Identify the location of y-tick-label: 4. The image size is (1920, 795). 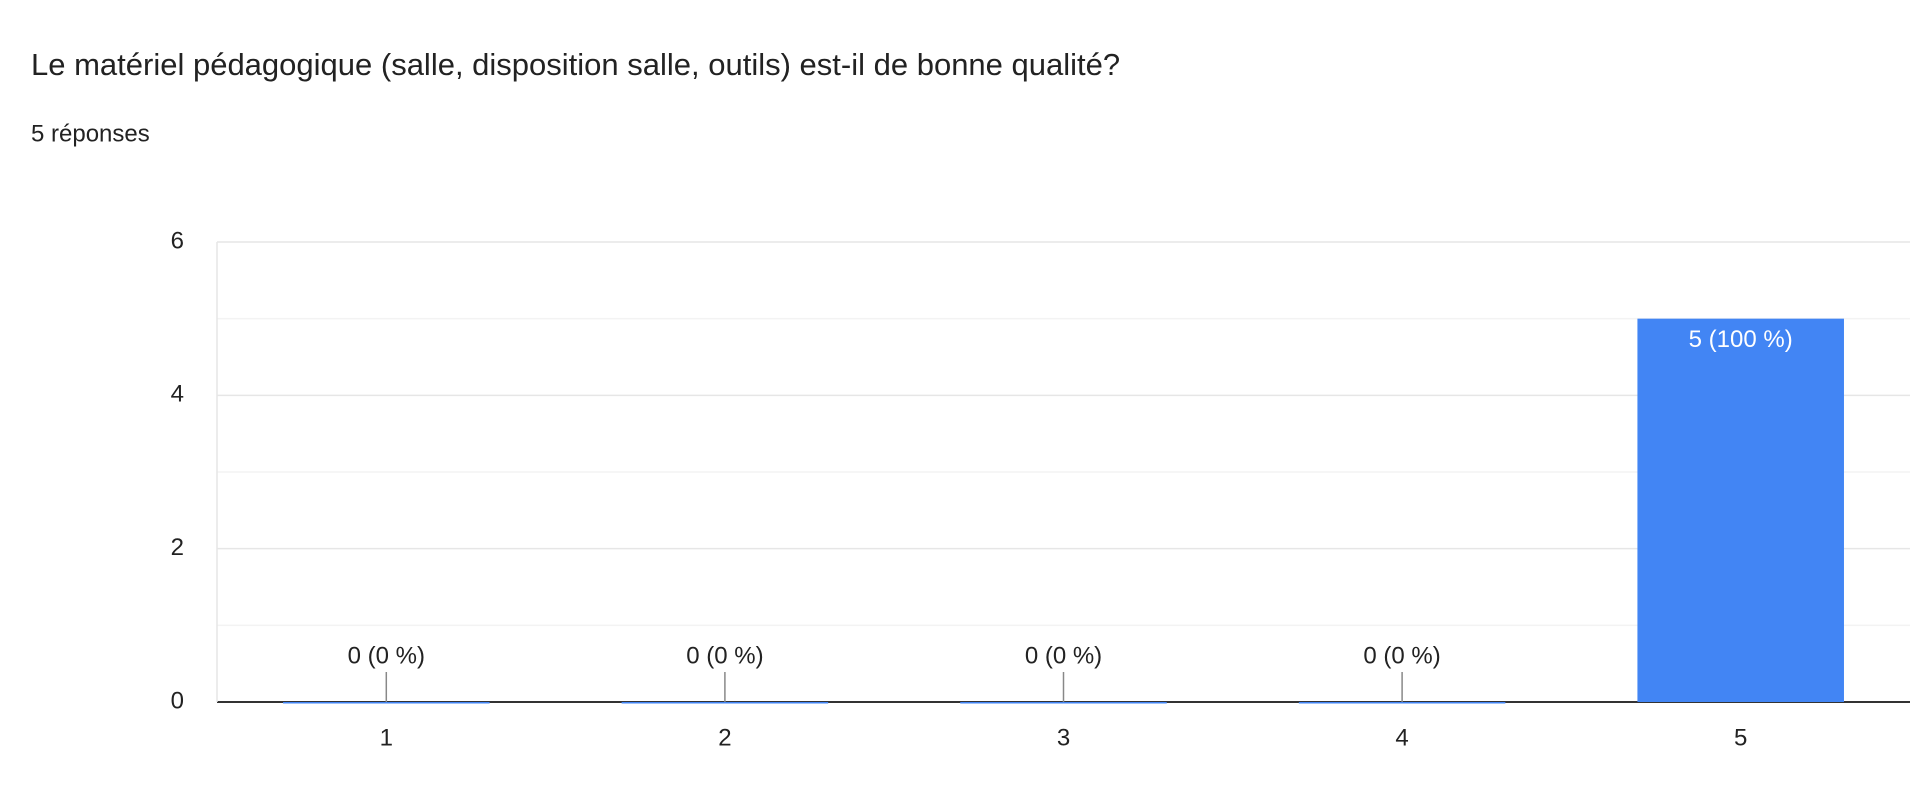
(177, 394).